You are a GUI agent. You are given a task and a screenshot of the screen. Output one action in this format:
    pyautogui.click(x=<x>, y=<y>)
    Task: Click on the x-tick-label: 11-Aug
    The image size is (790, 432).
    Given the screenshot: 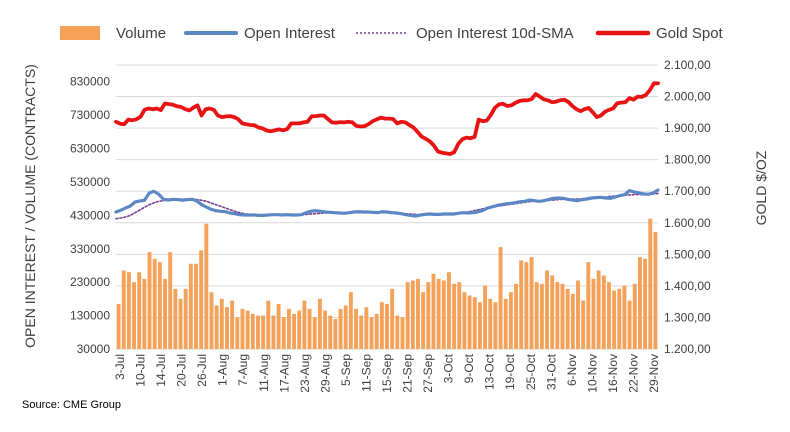 What is the action you would take?
    pyautogui.click(x=264, y=373)
    